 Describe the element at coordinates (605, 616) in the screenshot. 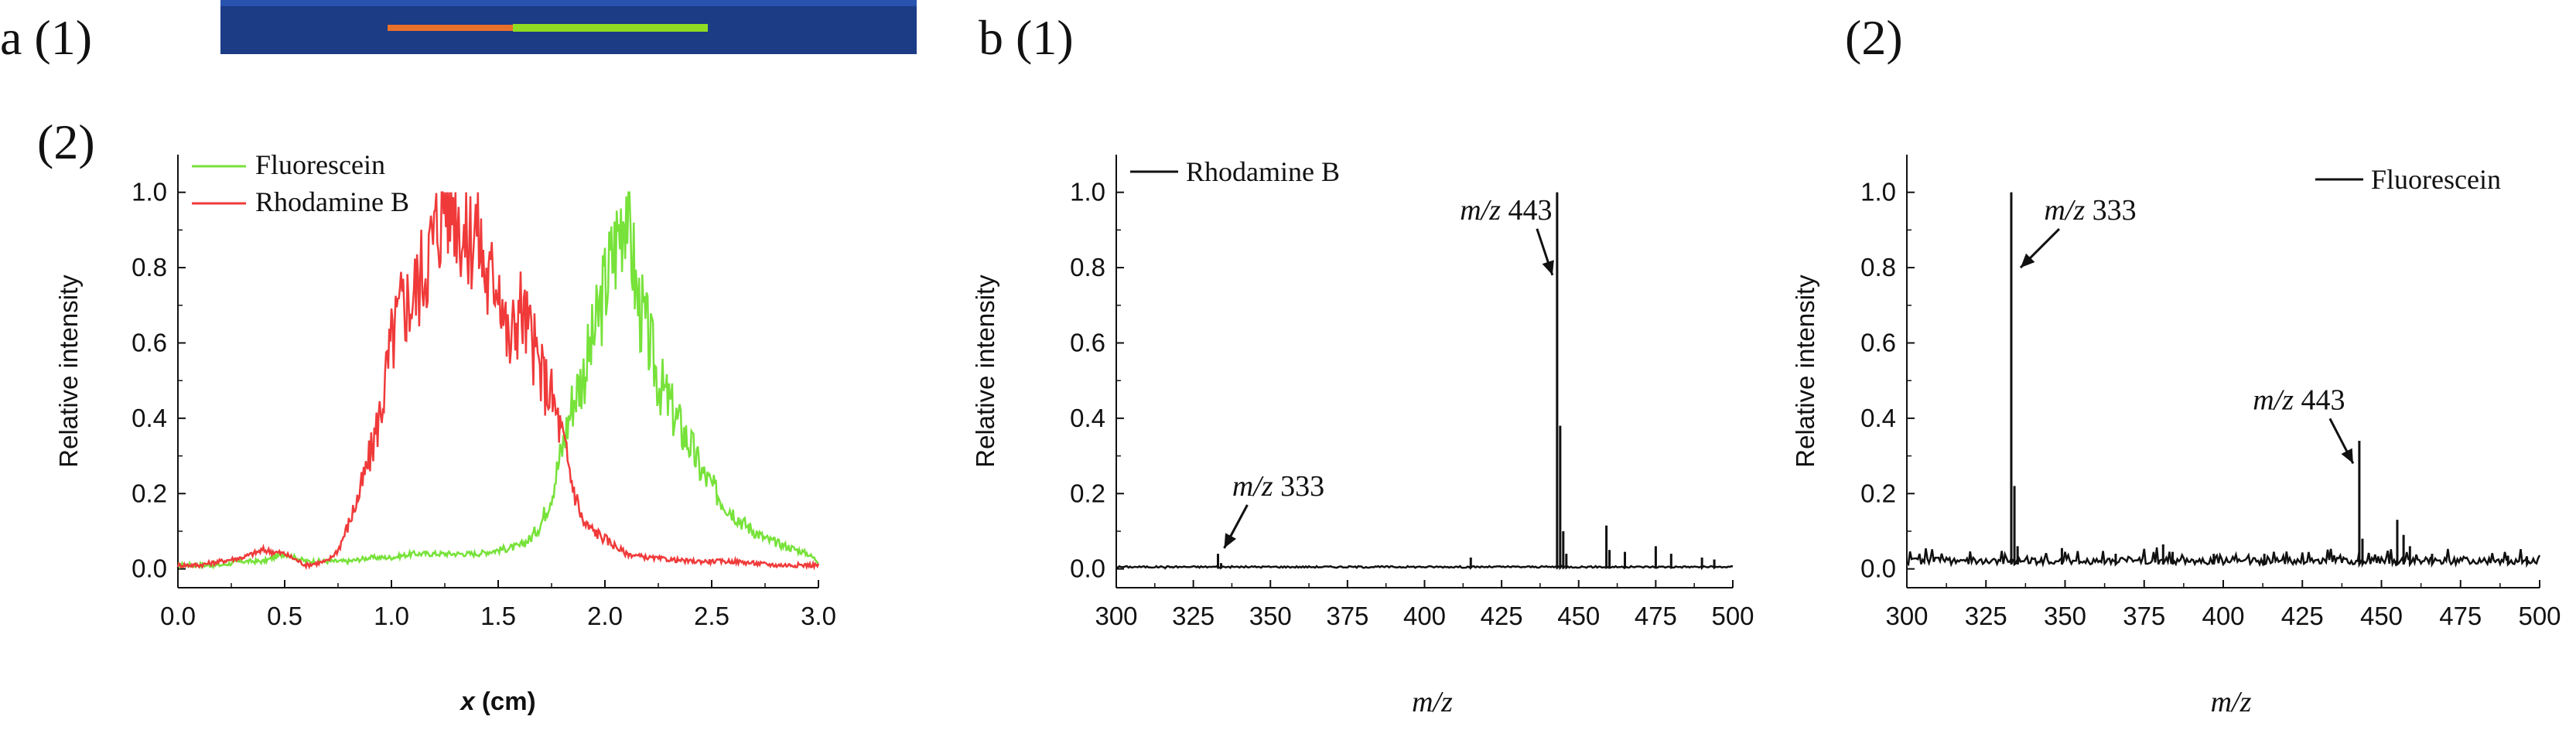

I see `x-tick-label: 2.0` at that location.